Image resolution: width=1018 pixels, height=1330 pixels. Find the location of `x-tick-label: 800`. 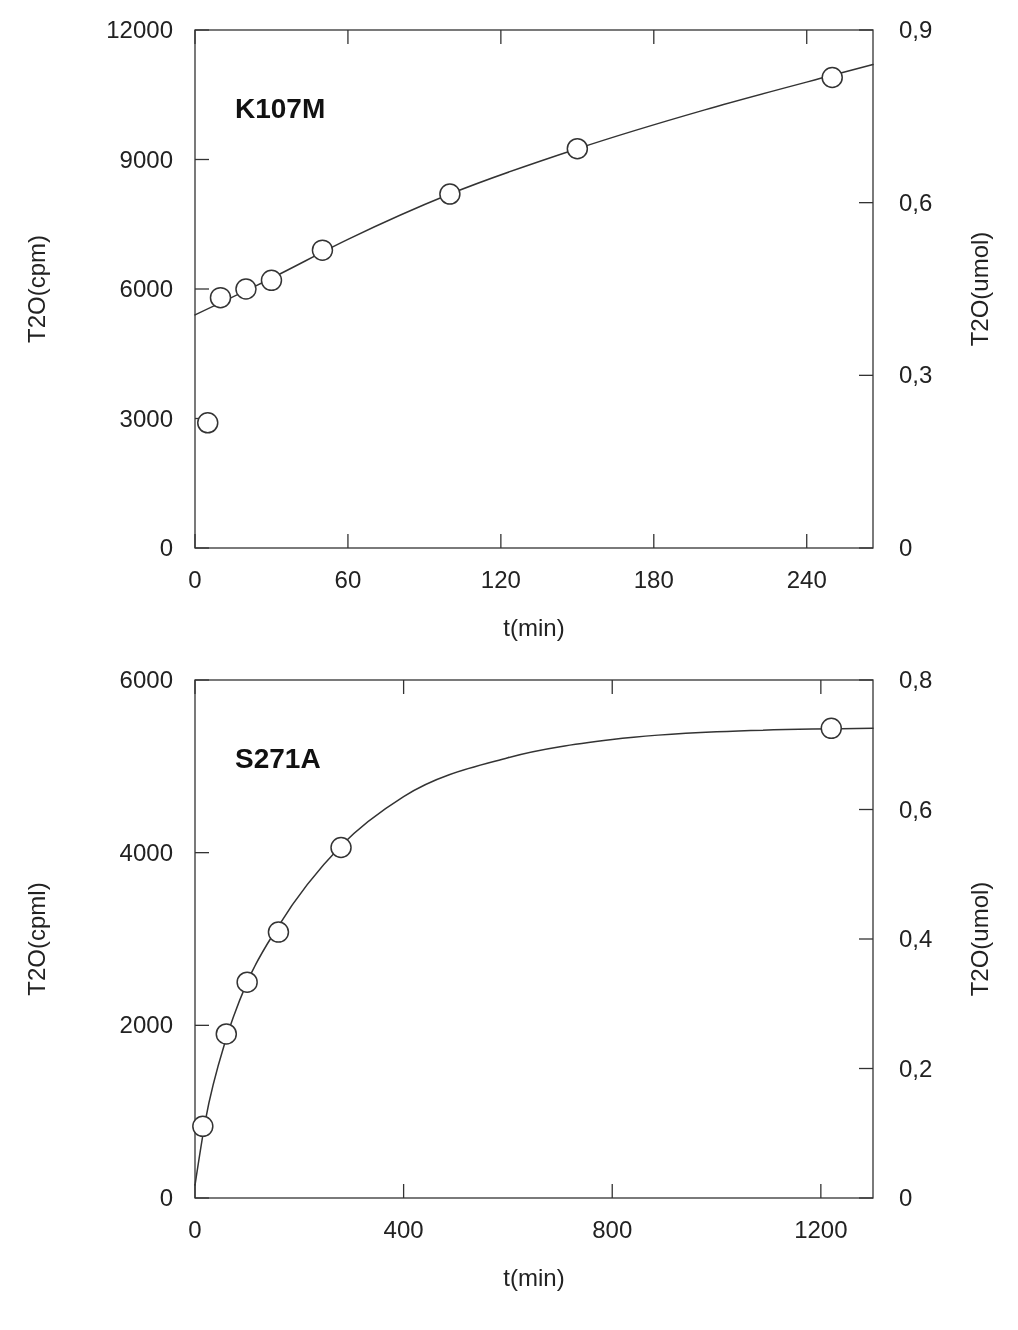

x-tick-label: 800 is located at coordinates (612, 1229).